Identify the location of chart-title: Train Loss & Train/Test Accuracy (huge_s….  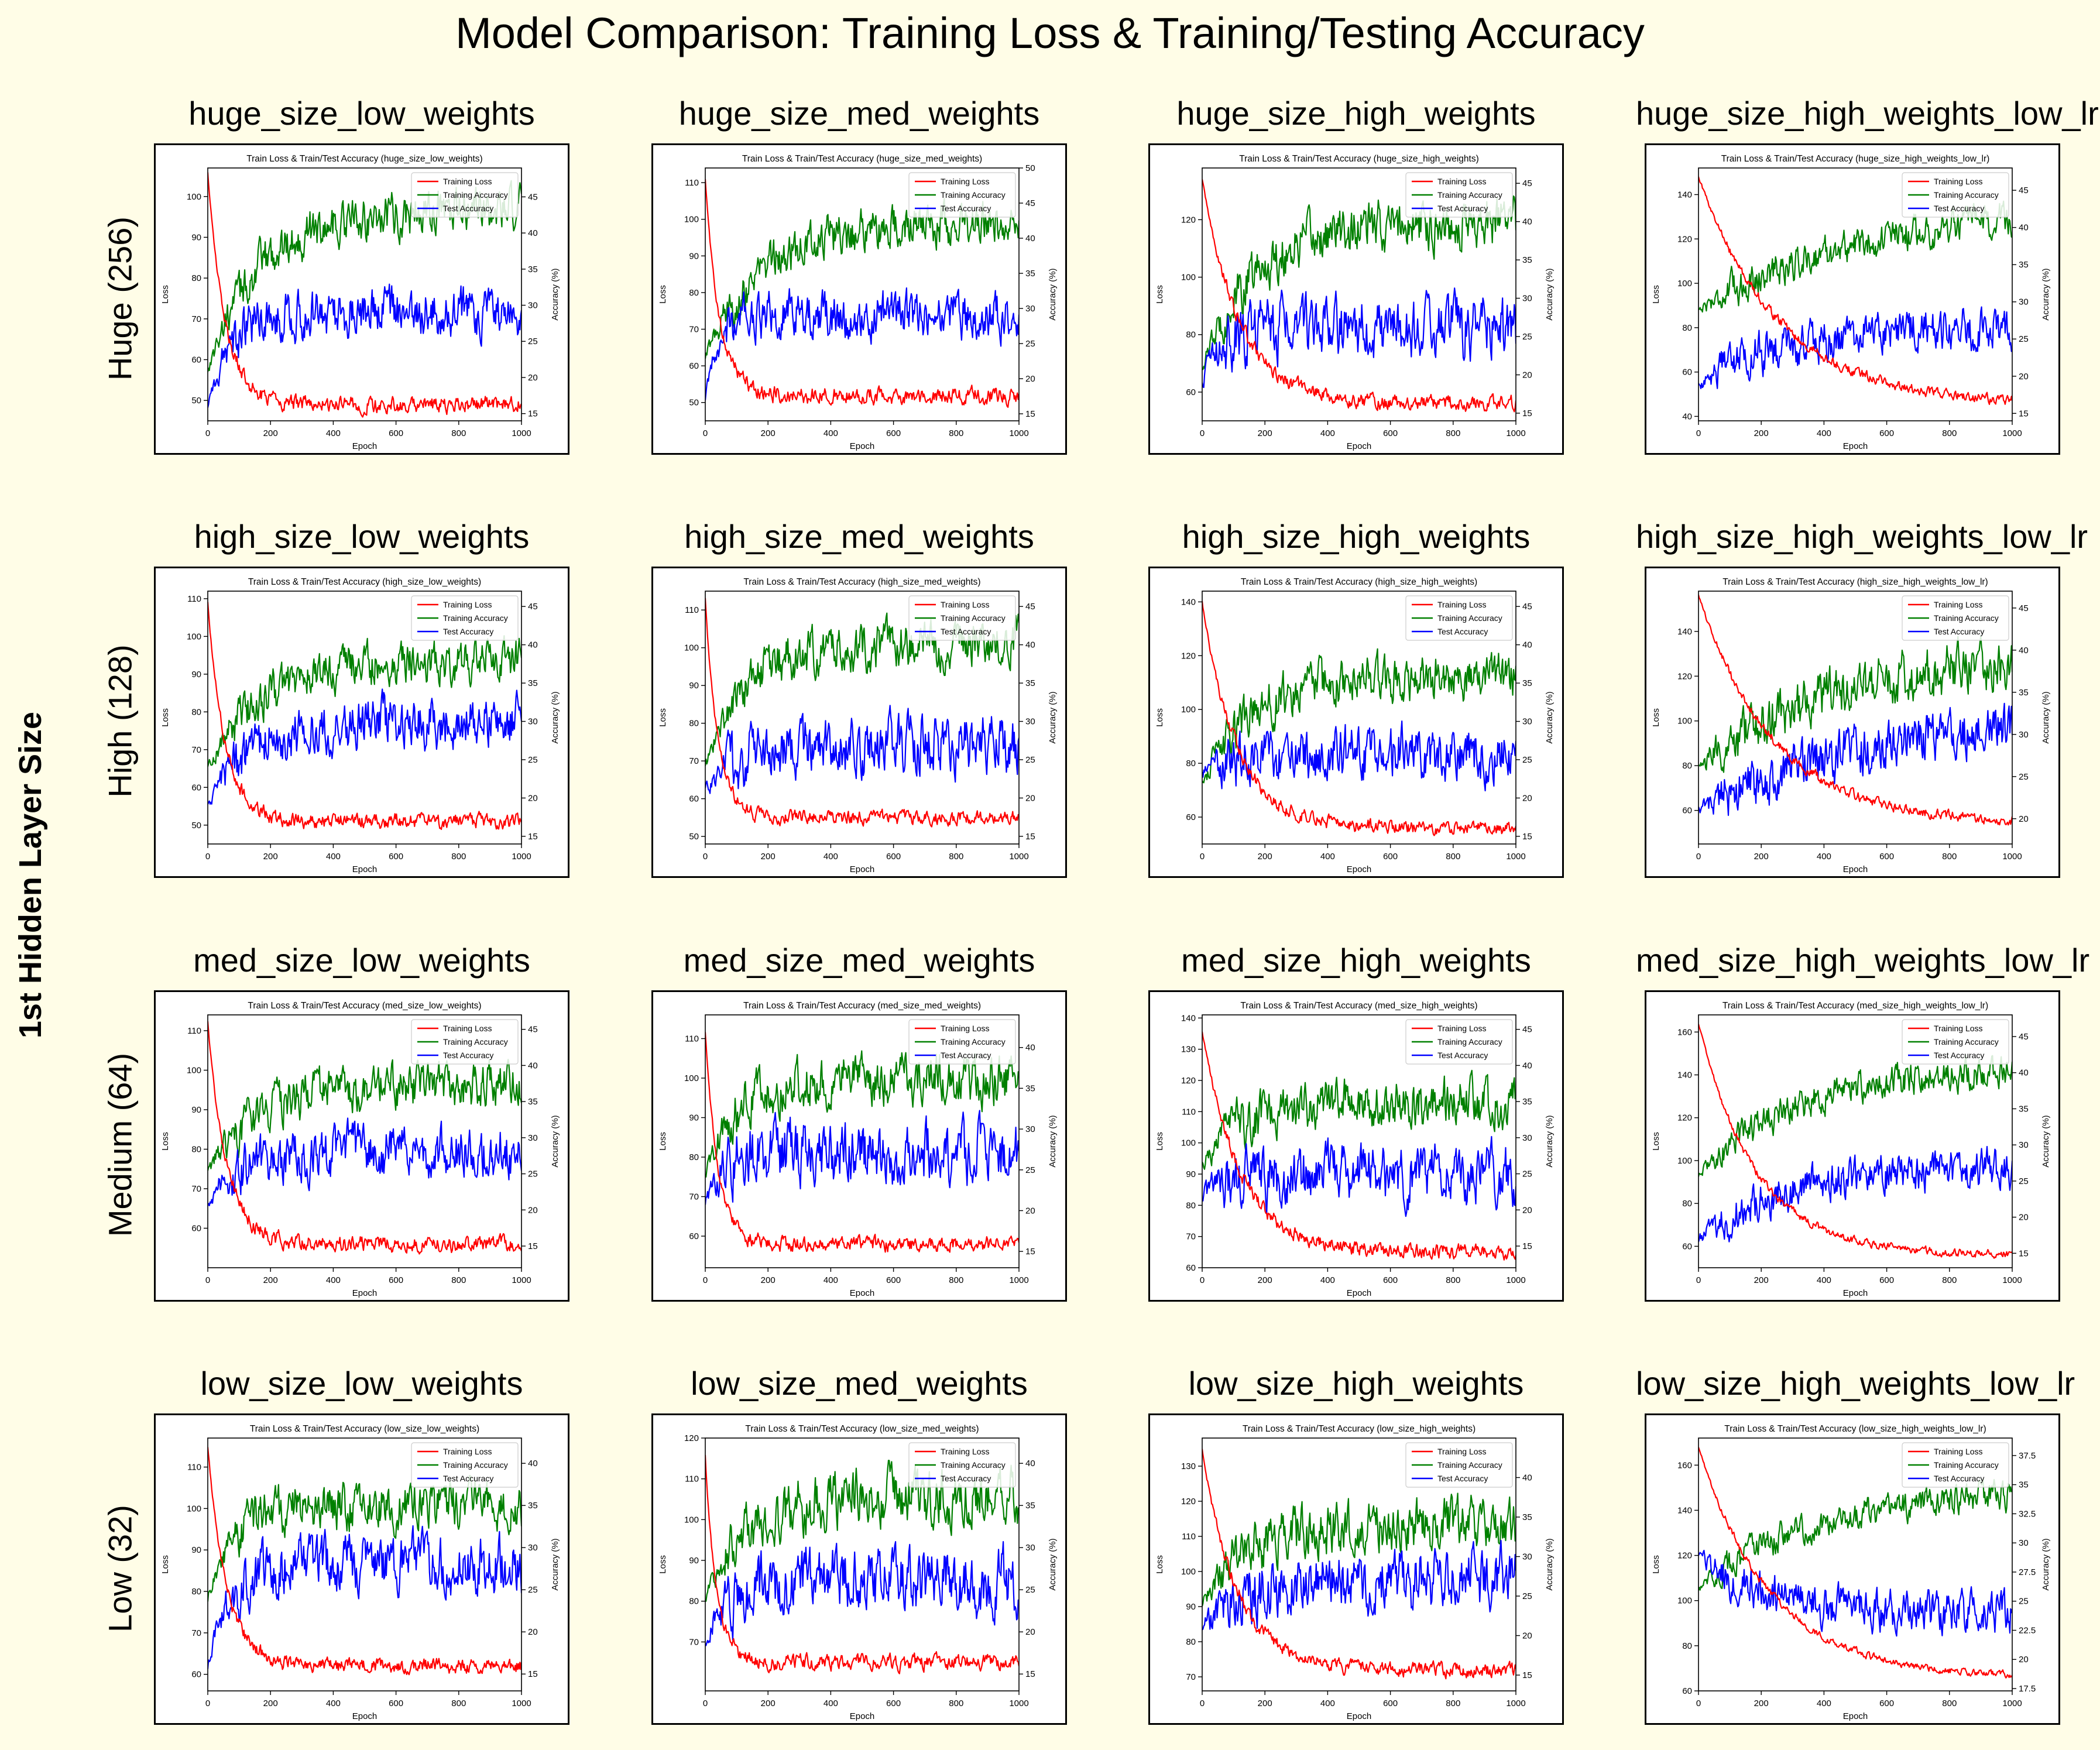
(1856, 159).